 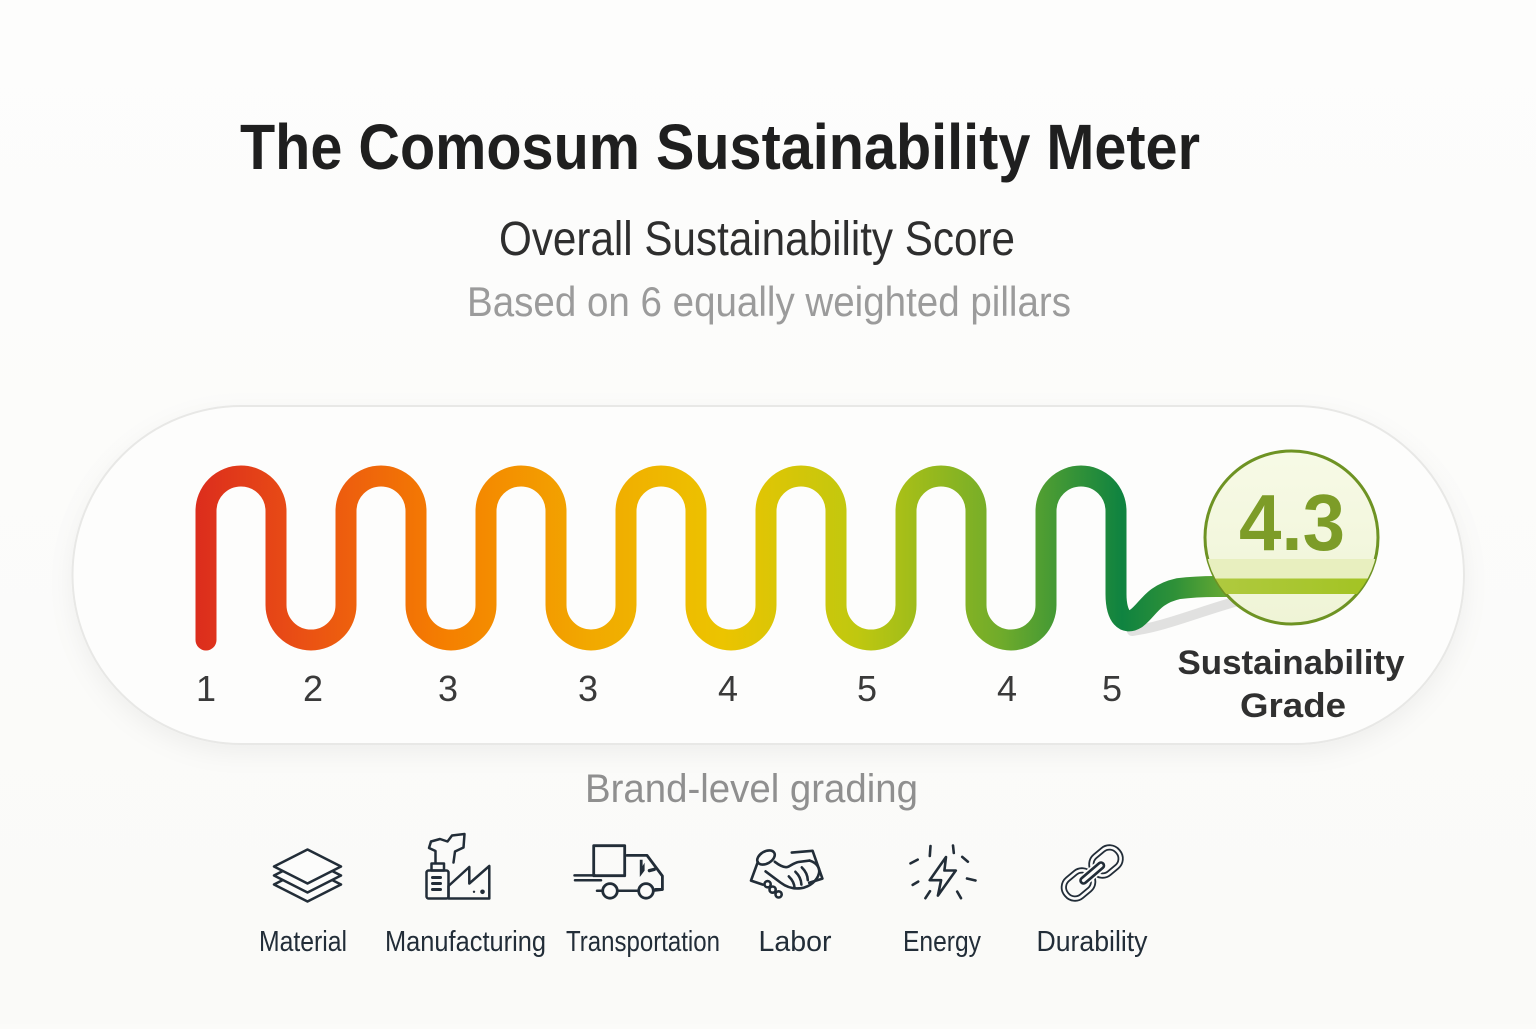 What do you see at coordinates (751, 789) in the screenshot?
I see `svg-text: Brand-level grading` at bounding box center [751, 789].